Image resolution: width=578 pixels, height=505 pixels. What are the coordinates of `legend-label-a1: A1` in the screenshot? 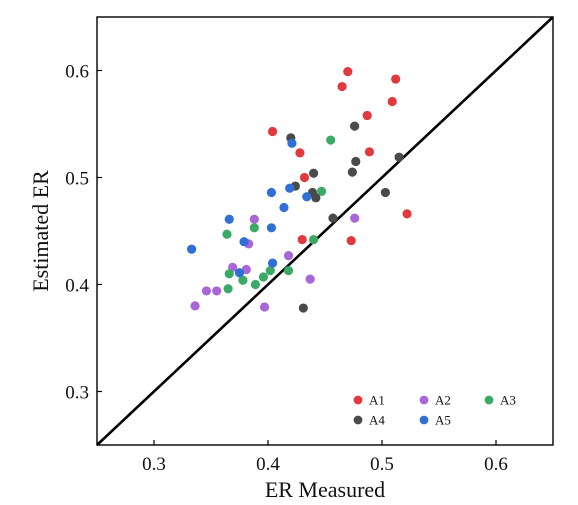 It's located at (377, 400).